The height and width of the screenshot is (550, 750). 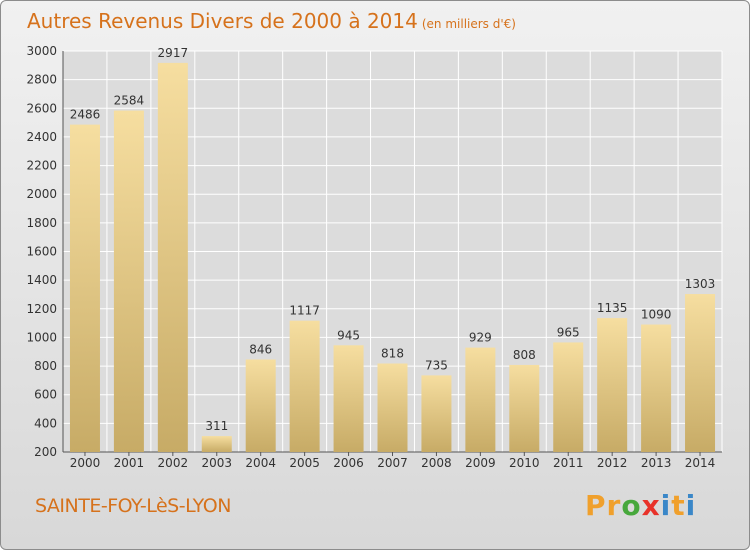 What do you see at coordinates (173, 53) in the screenshot?
I see `bar-value-label: 2917` at bounding box center [173, 53].